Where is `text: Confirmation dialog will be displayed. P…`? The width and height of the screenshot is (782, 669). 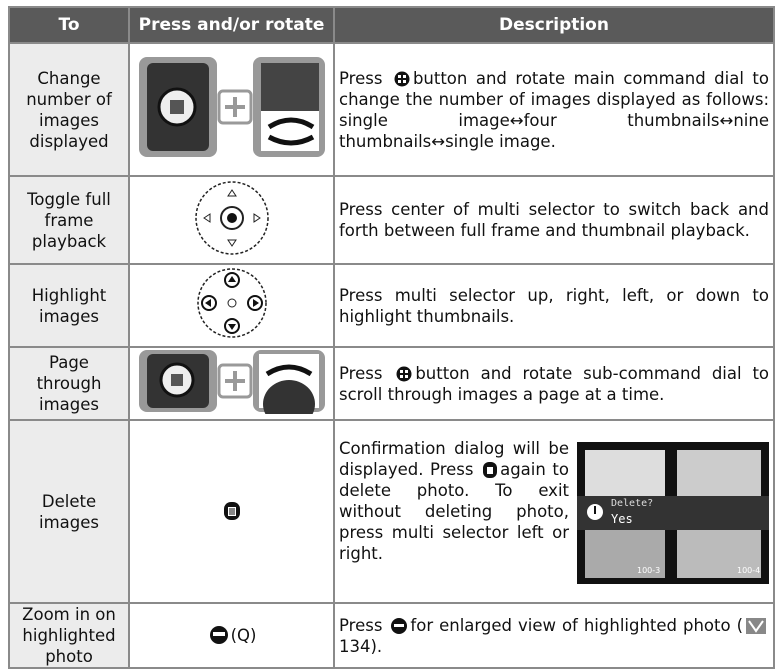 text: Confirmation dialog will be displayed. P… is located at coordinates (454, 458).